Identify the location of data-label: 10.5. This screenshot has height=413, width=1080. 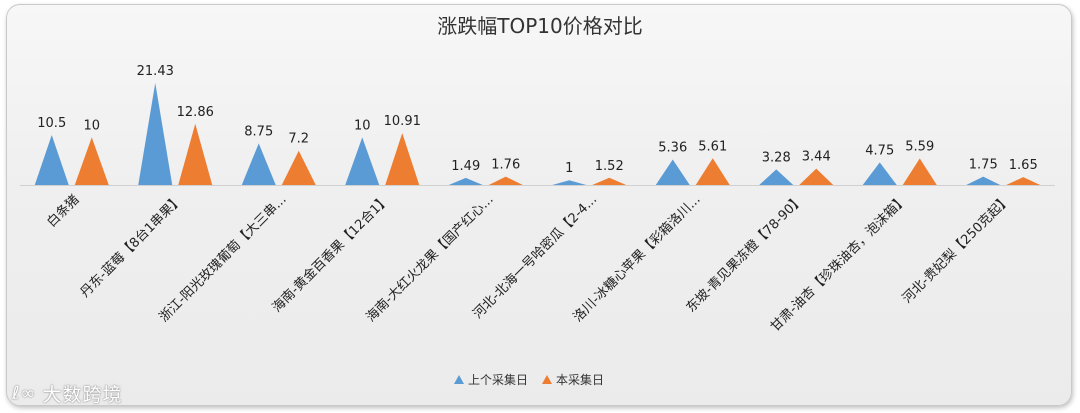
(51, 123).